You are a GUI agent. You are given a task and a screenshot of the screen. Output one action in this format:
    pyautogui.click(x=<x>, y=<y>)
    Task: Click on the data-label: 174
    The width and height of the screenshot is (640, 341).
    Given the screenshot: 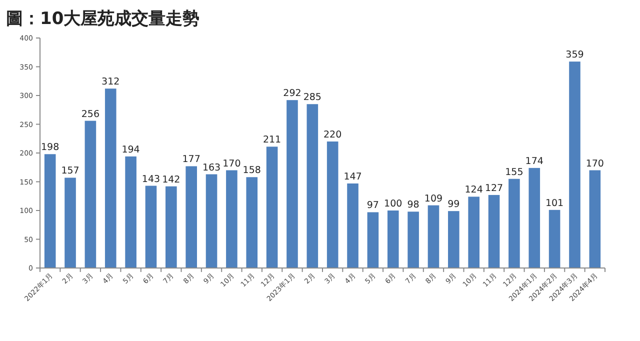 What is the action you would take?
    pyautogui.click(x=534, y=161)
    